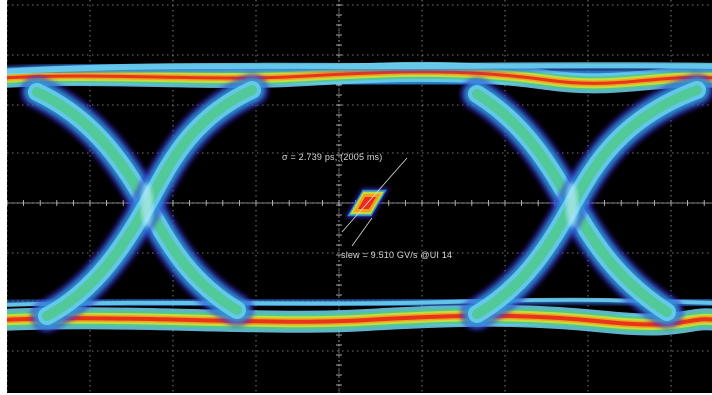  I want to click on slew-measurement-label: slew = 9.510 GV/s @UI 14, so click(397, 255).